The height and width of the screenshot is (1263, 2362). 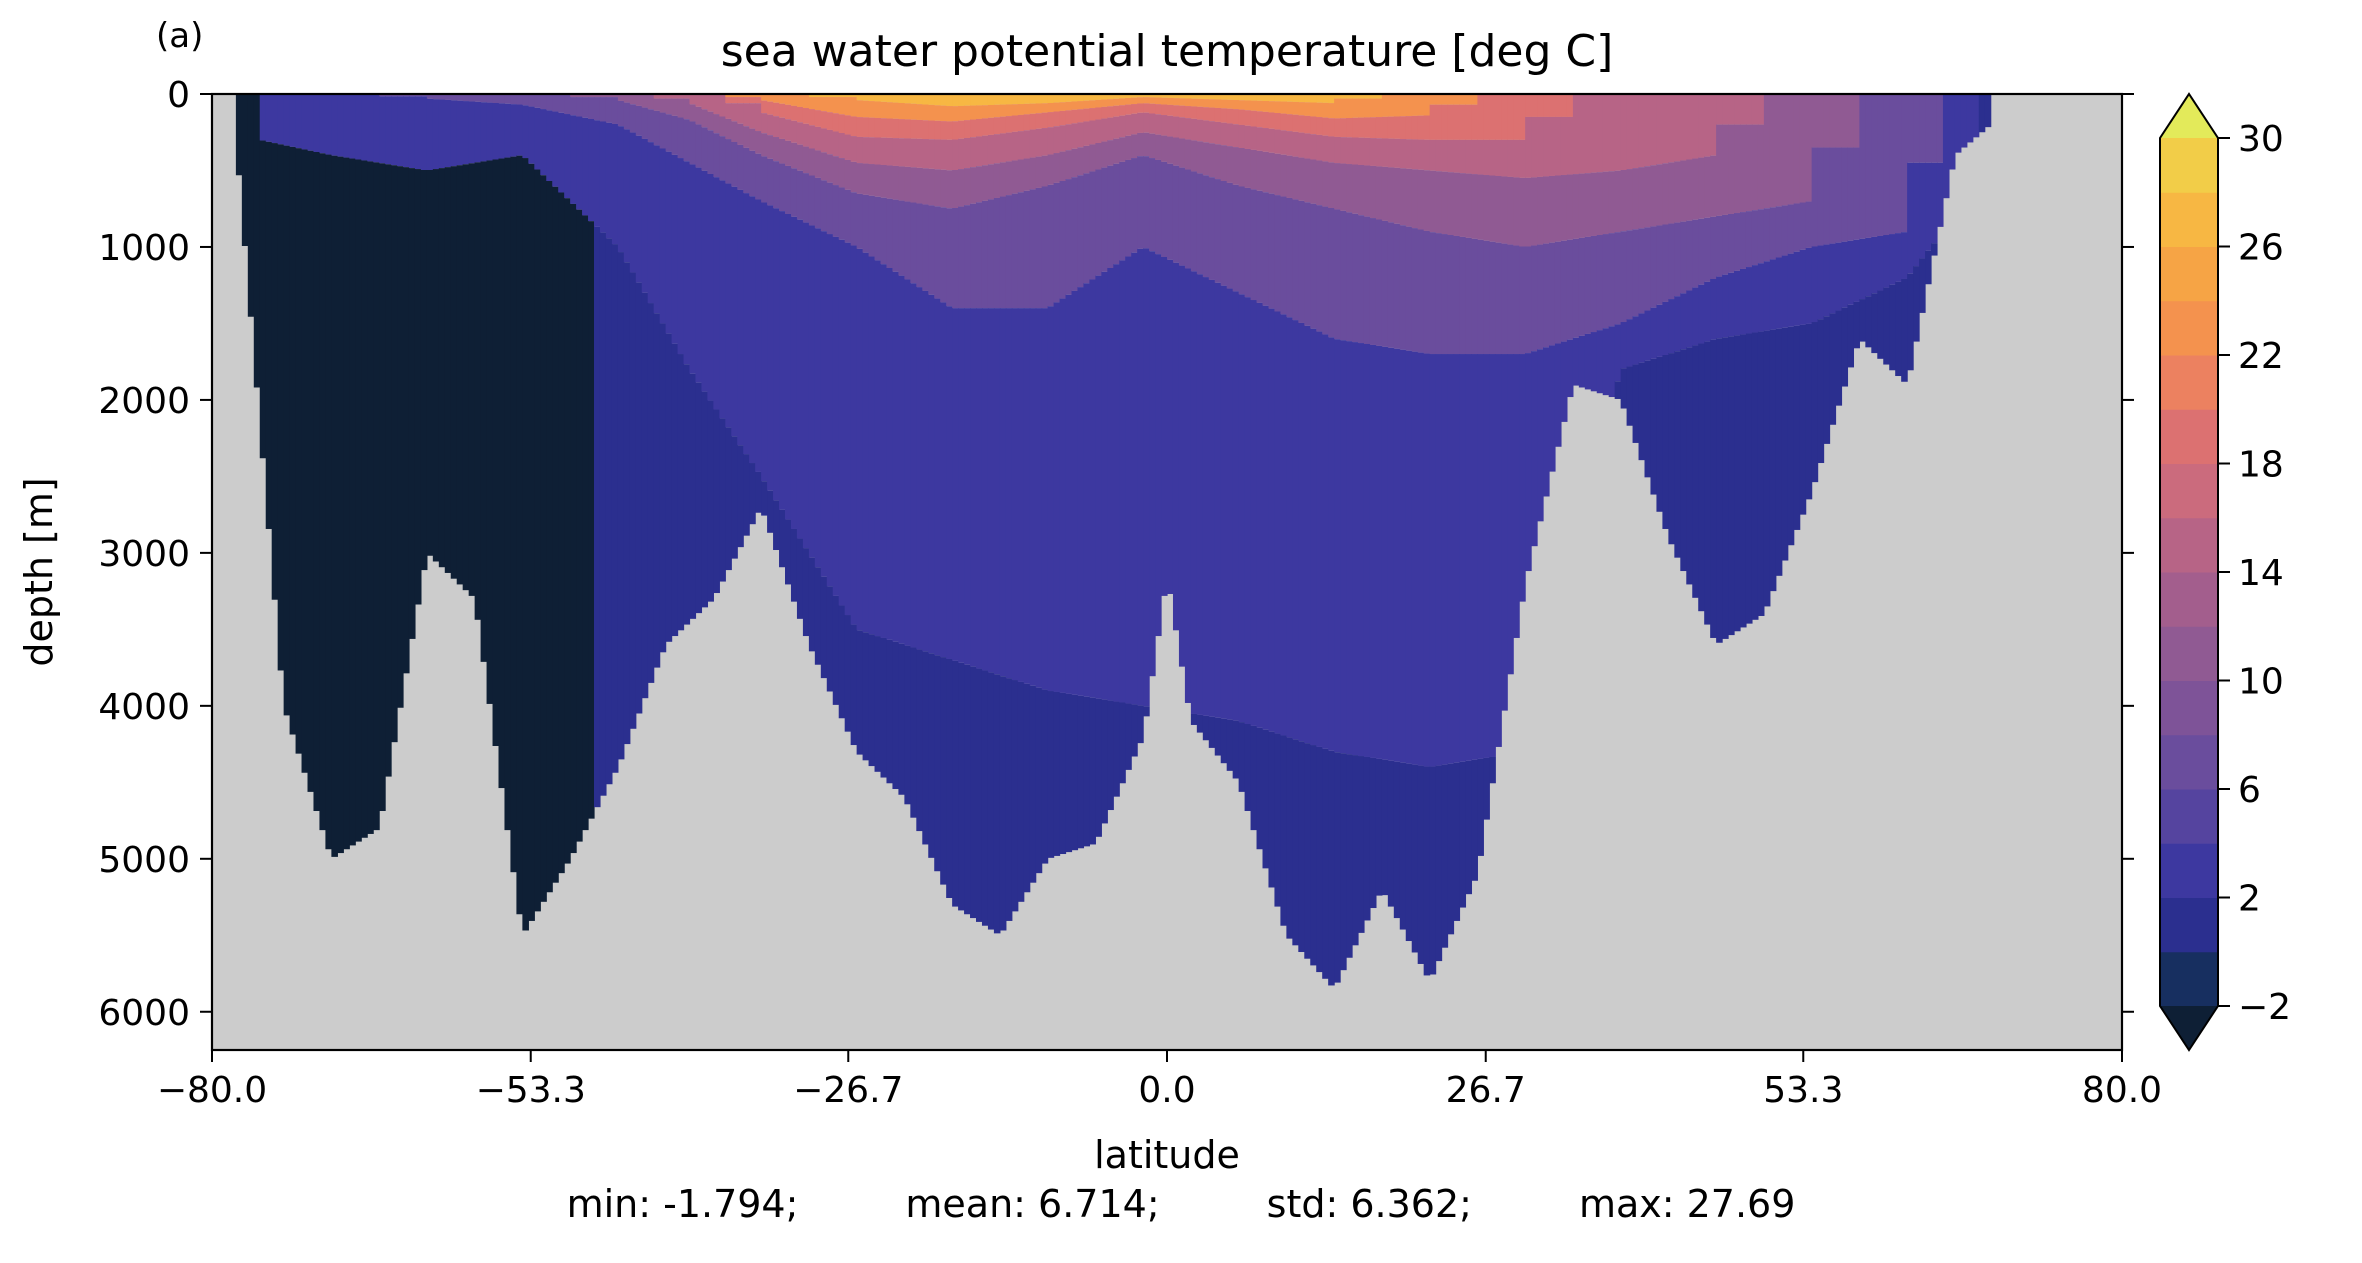 What do you see at coordinates (2261, 248) in the screenshot?
I see `colorbar-tick-label: 26` at bounding box center [2261, 248].